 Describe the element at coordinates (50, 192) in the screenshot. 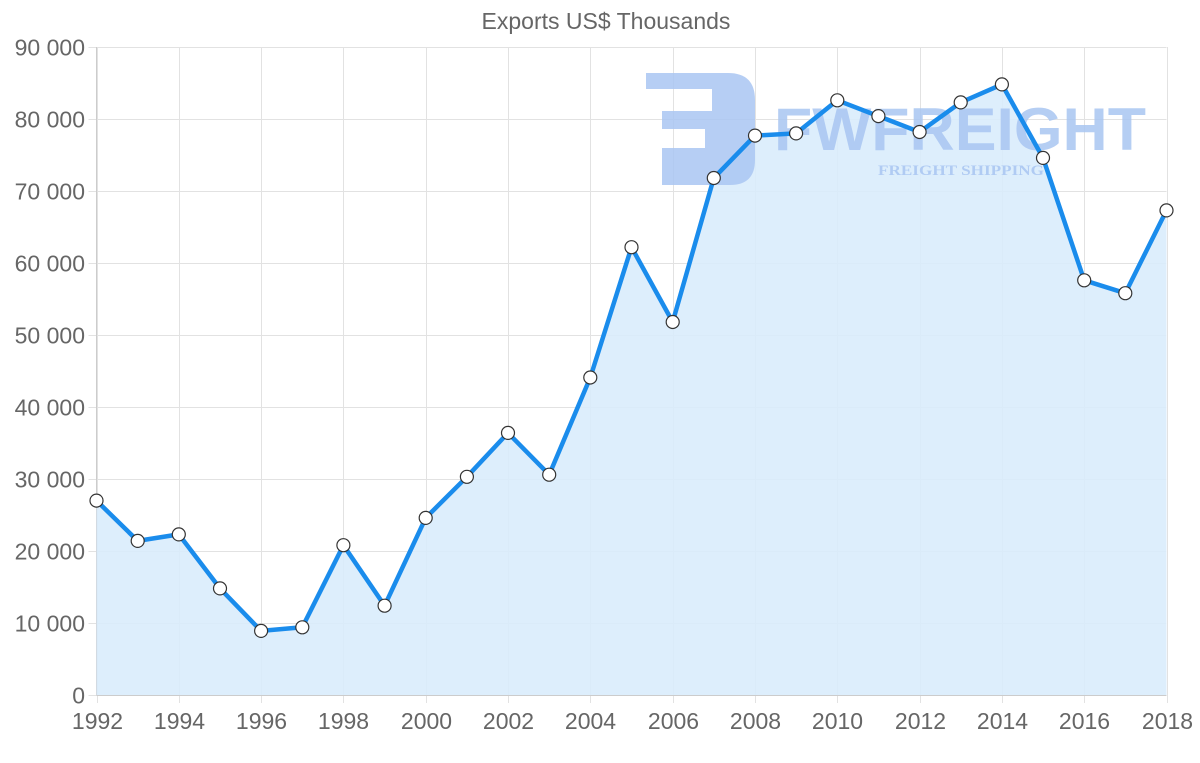

I see `y-tick-label: 70 000` at that location.